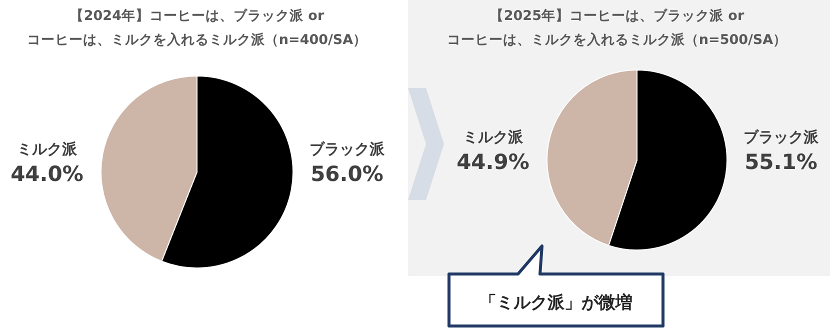 The image size is (830, 336). What do you see at coordinates (493, 162) in the screenshot?
I see `data-label: 44.9%` at bounding box center [493, 162].